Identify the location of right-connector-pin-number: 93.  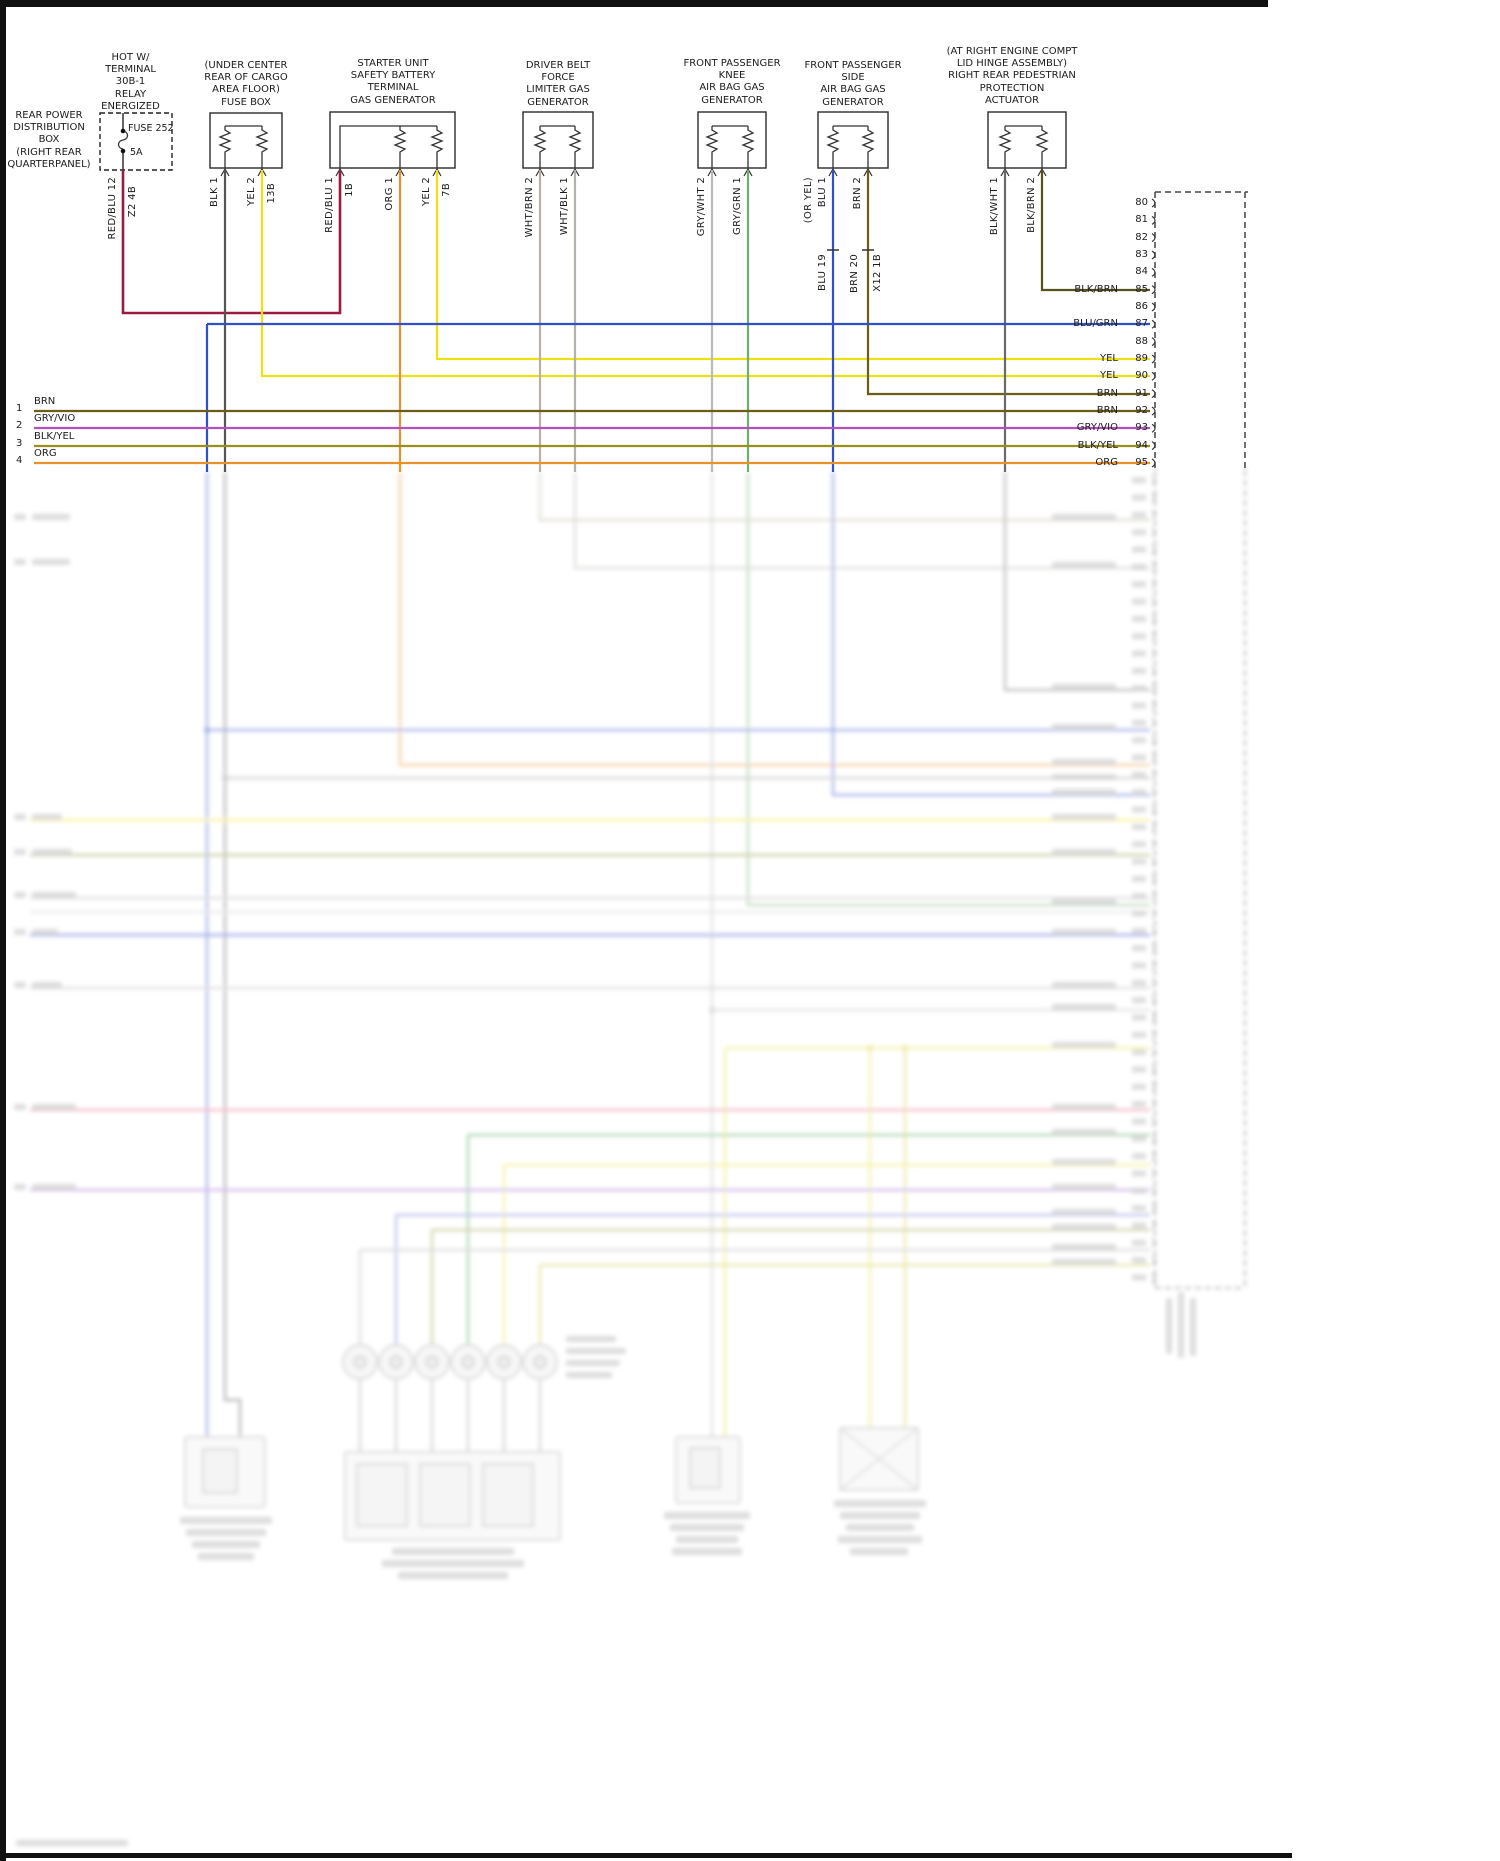
(1141, 428).